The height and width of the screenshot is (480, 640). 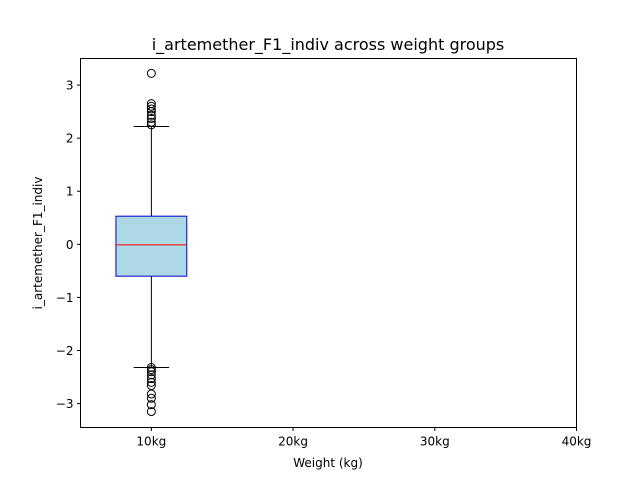 I want to click on x-tick-label: 40kg, so click(x=577, y=442).